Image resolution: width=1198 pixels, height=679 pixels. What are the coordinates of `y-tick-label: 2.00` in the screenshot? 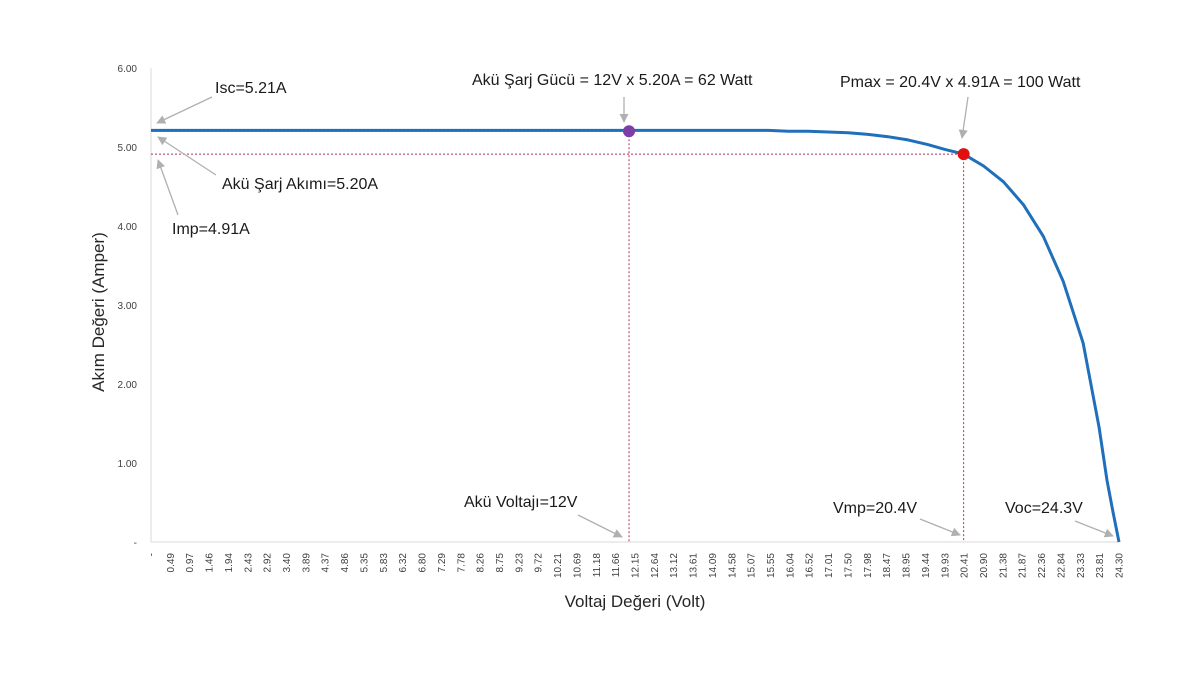 It's located at (128, 385).